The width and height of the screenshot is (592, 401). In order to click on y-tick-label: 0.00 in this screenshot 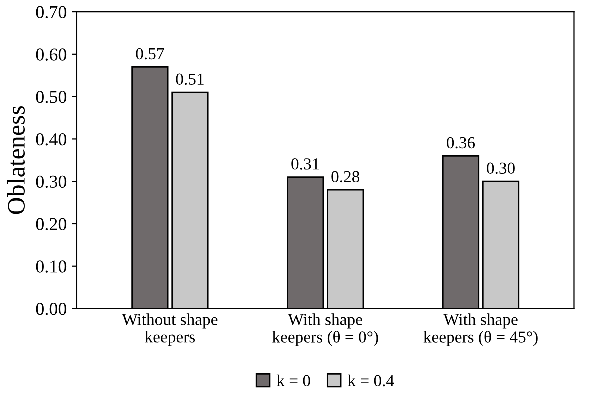, I will do `click(51, 309)`.